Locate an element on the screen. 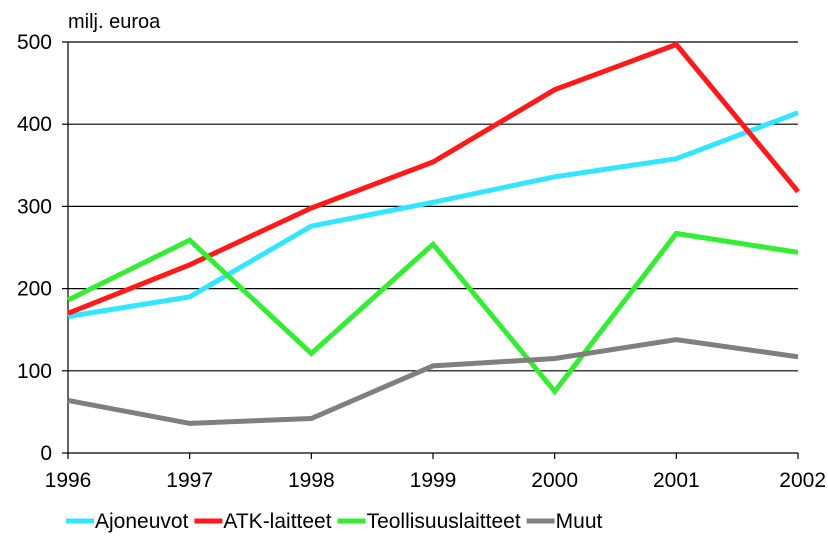 This screenshot has height=541, width=828. y-tick-label-200: 200 is located at coordinates (34, 289).